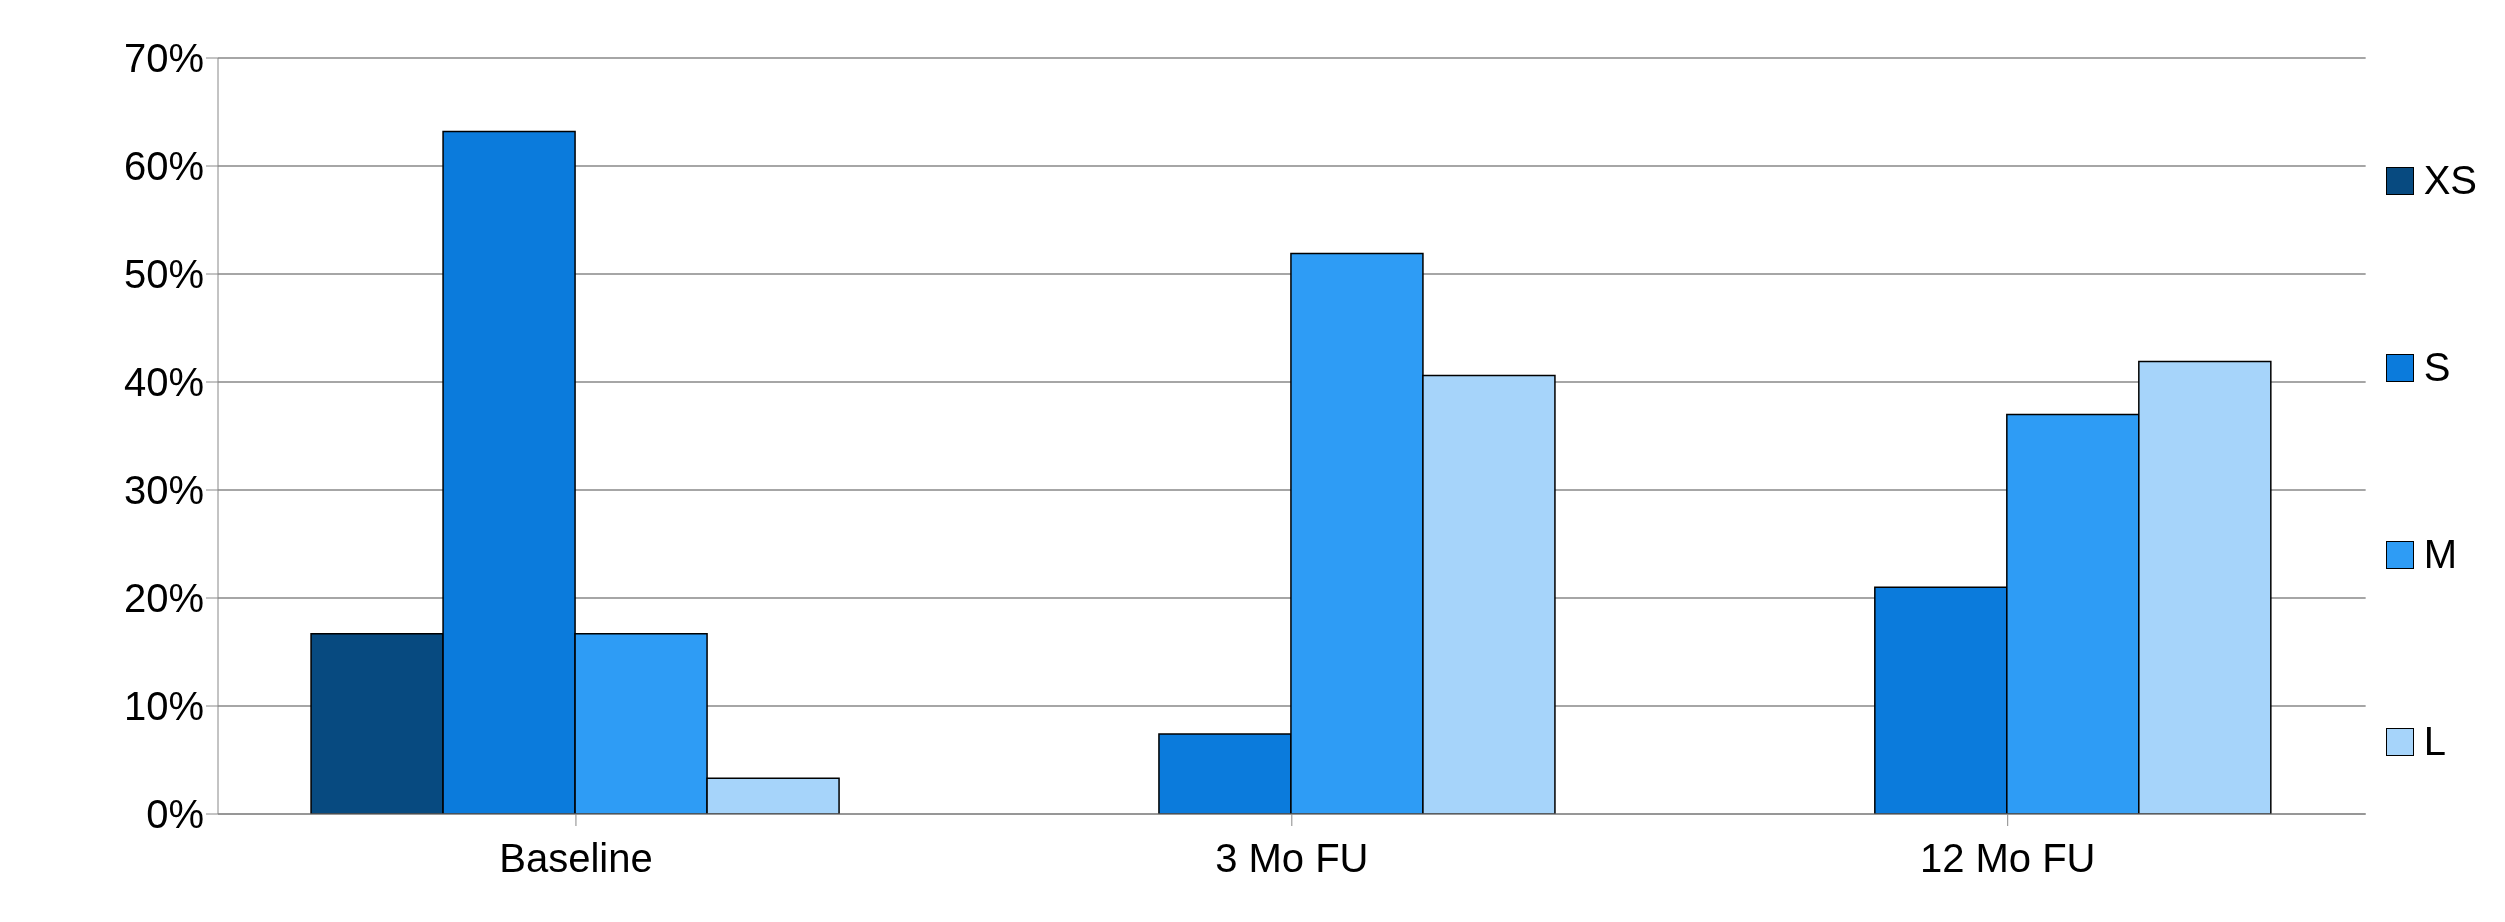  I want to click on y-tick-label: 0%, so click(175, 814).